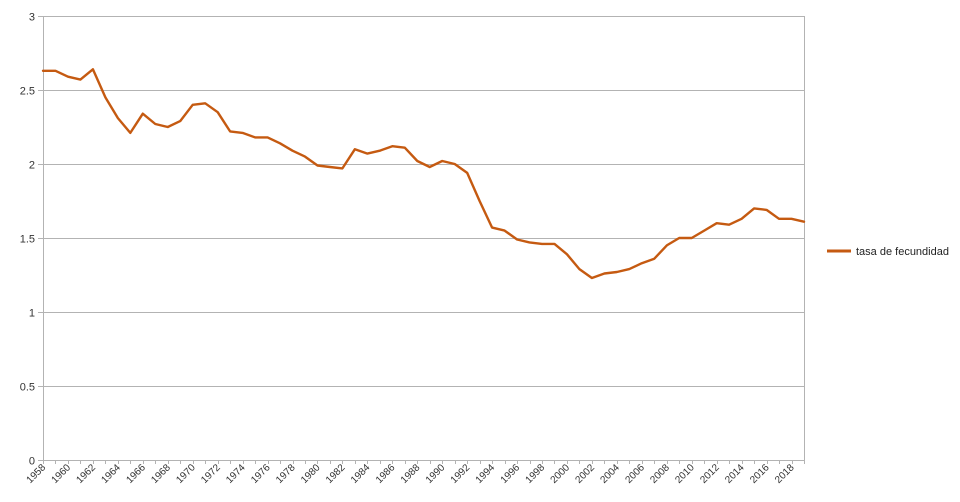  I want to click on y-tick-label: 2, so click(32, 166).